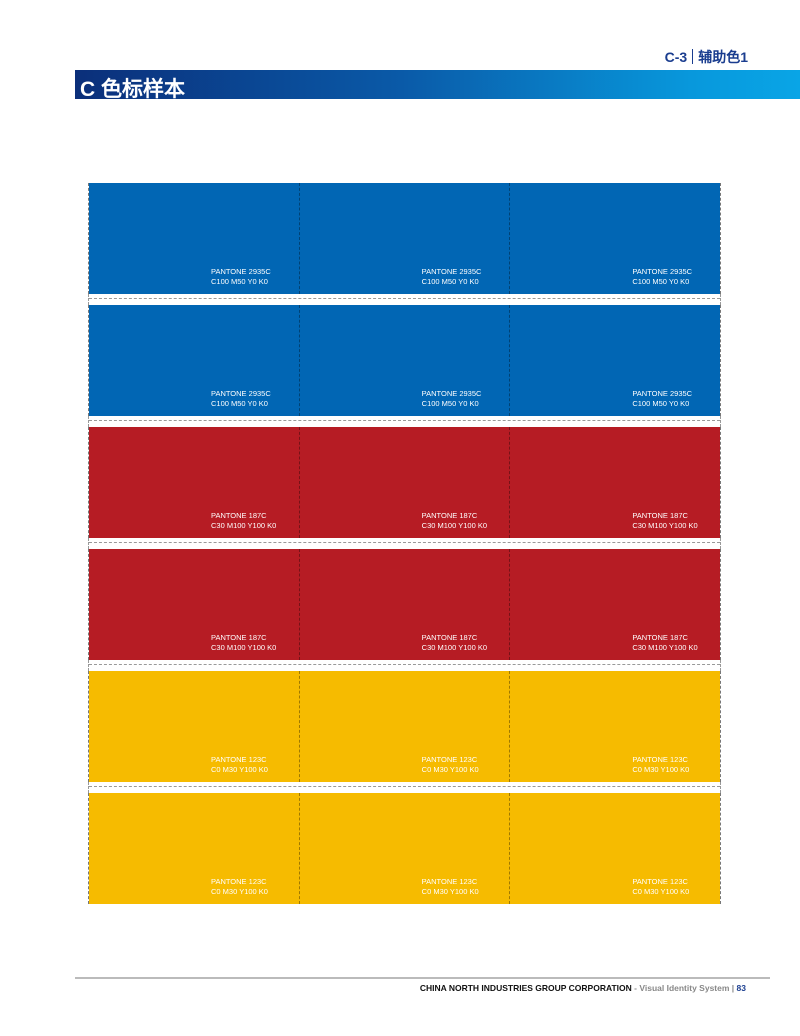  What do you see at coordinates (723, 57) in the screenshot?
I see `section-name: 辅助色1` at bounding box center [723, 57].